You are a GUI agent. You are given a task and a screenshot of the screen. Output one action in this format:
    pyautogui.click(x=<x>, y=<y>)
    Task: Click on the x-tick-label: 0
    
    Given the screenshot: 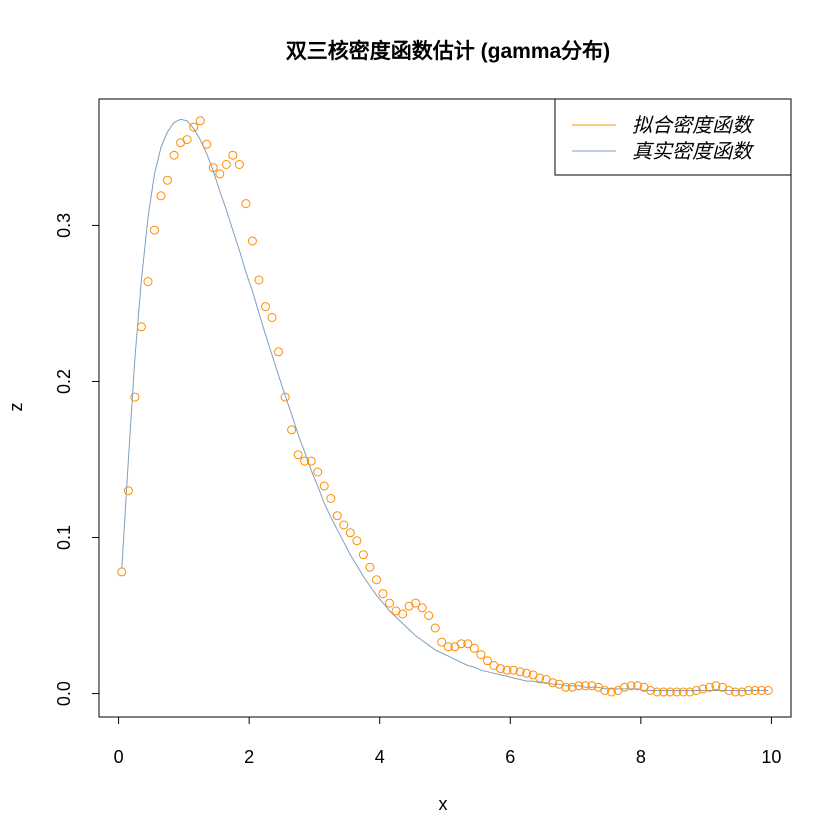 What is the action you would take?
    pyautogui.click(x=119, y=757)
    